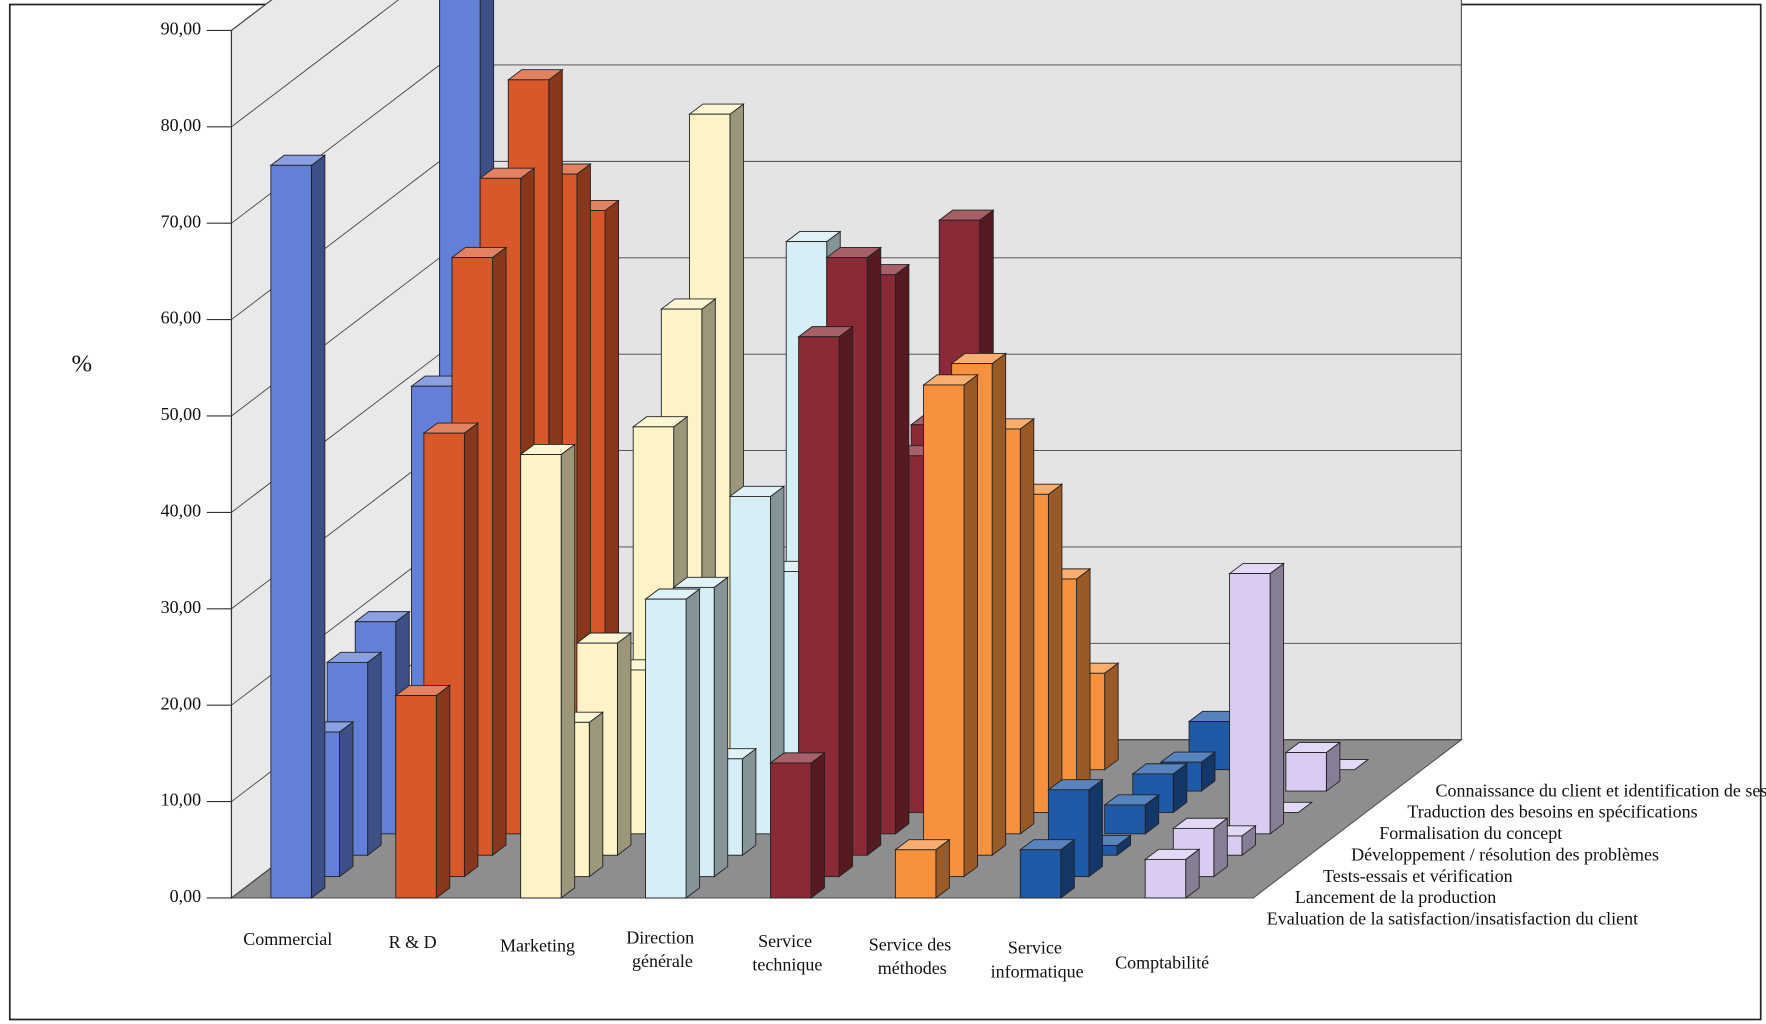 This screenshot has width=1766, height=1024. I want to click on x-tick-line: informatique, so click(1037, 971).